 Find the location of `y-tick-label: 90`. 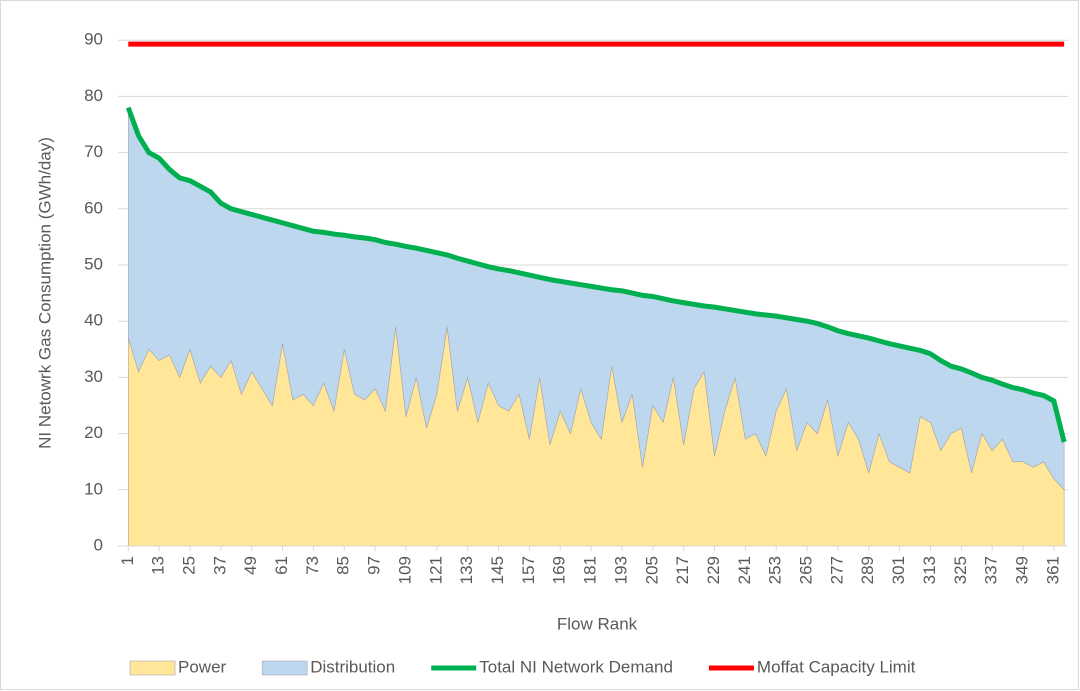

y-tick-label: 90 is located at coordinates (93, 39).